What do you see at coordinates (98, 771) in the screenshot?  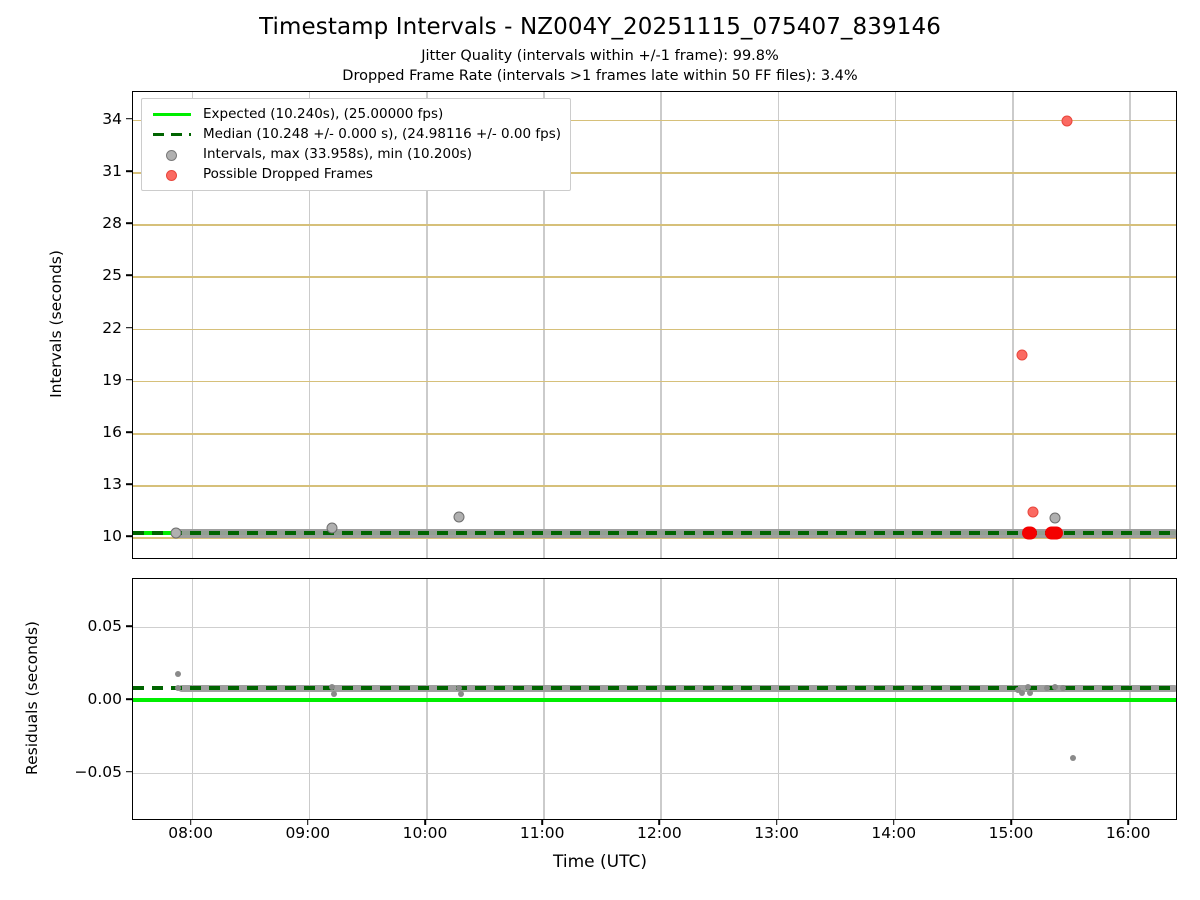 I see `y-tick-label: −0.05` at bounding box center [98, 771].